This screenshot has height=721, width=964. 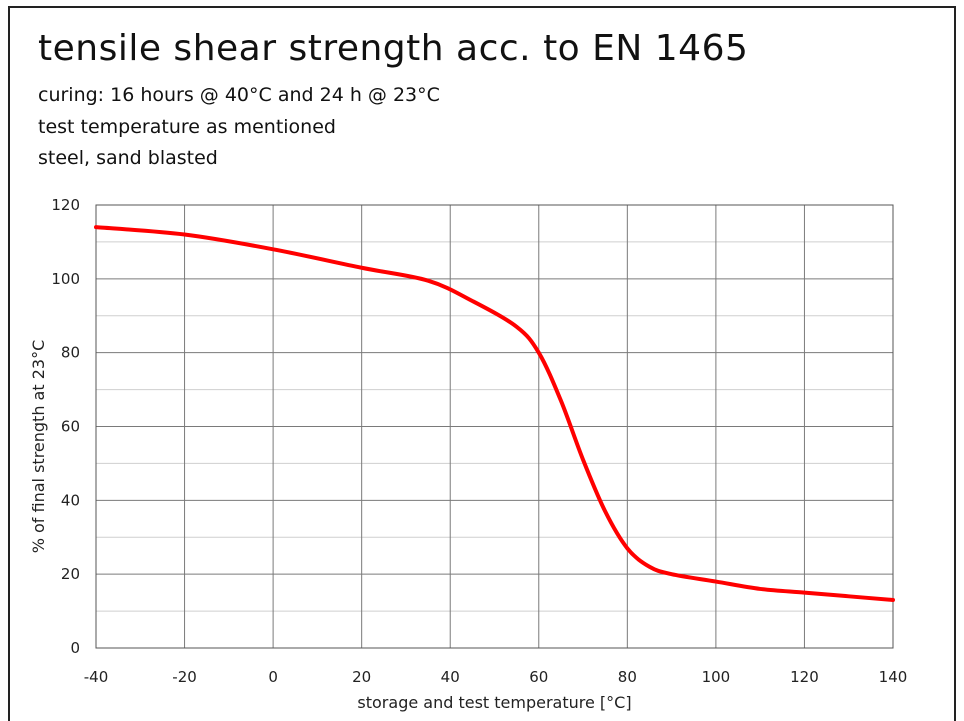 I want to click on x-tick-label: 100, so click(x=716, y=677).